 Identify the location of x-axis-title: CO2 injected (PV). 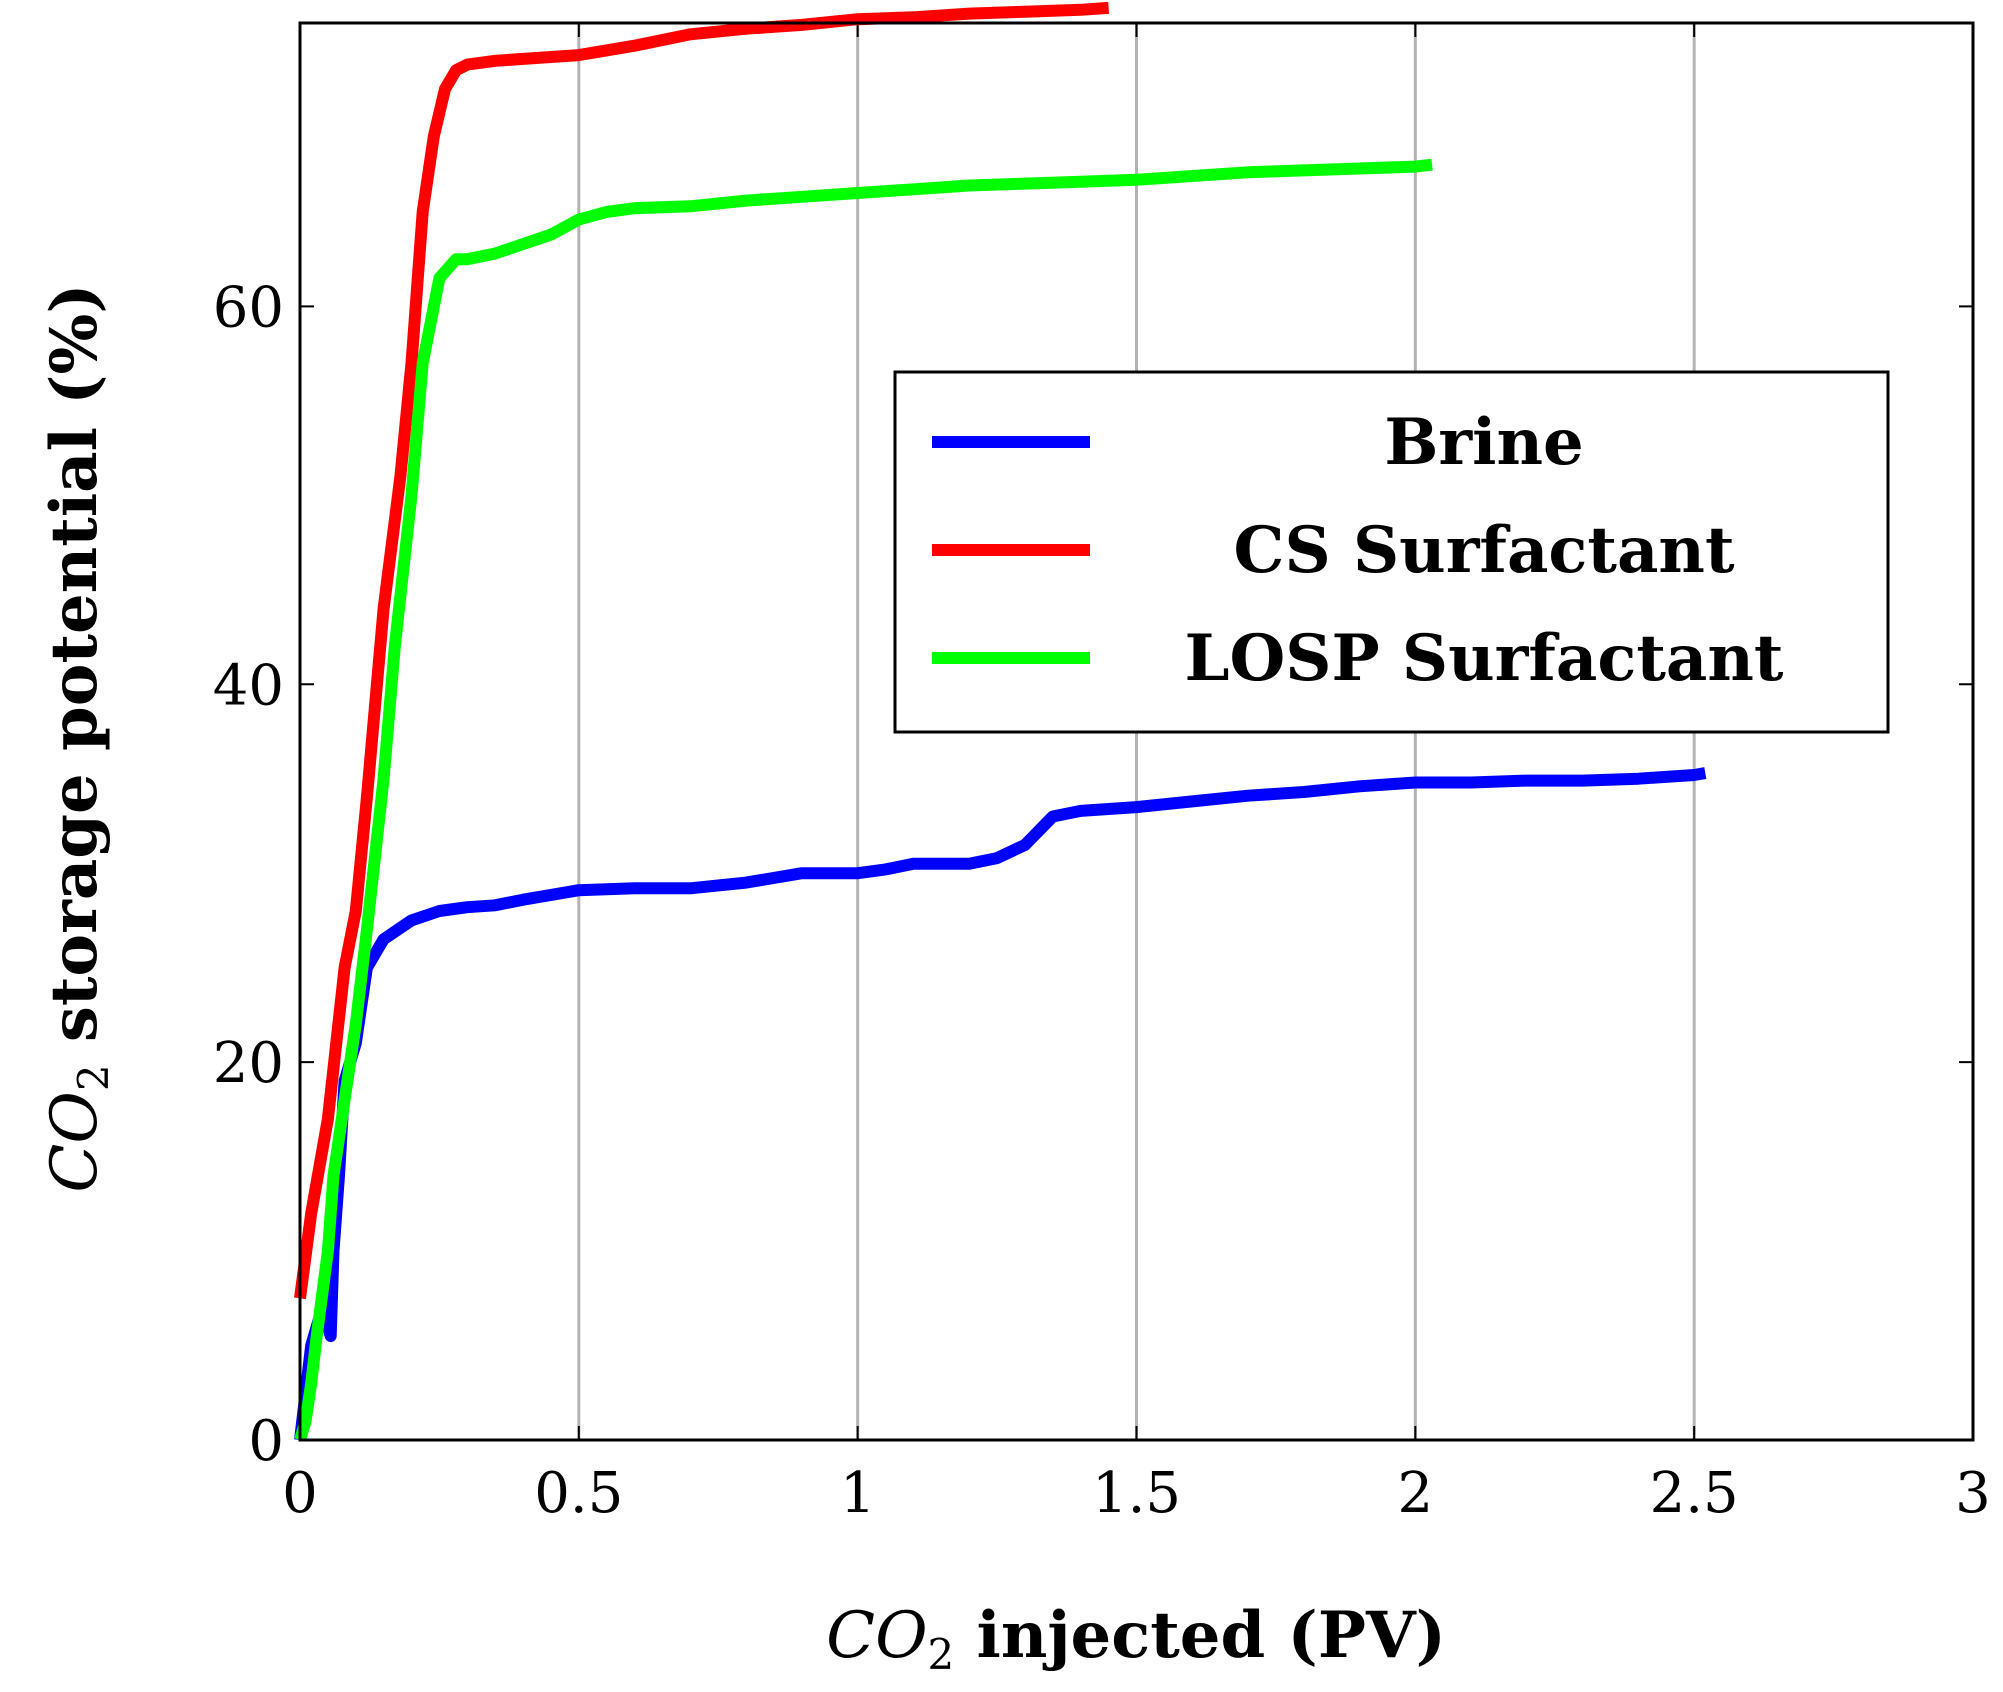
(1136, 1638).